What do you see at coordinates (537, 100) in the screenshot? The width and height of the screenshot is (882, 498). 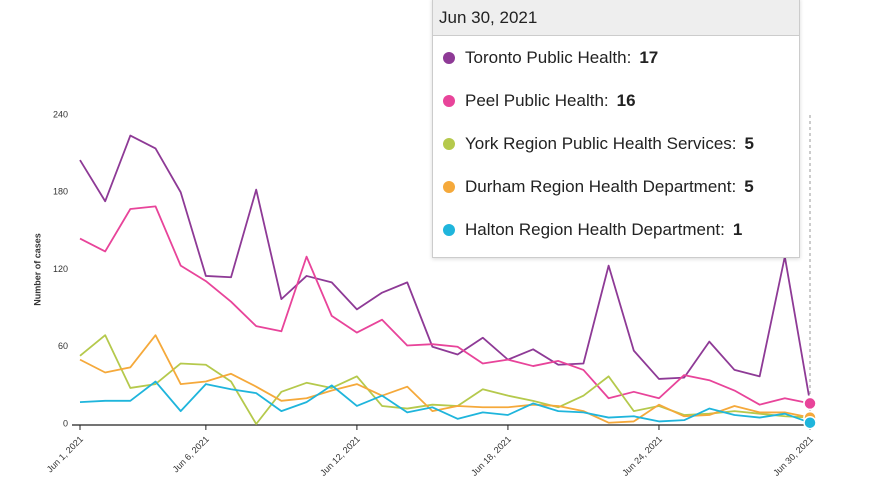 I see `tooltip-label: Peel Public Health:` at bounding box center [537, 100].